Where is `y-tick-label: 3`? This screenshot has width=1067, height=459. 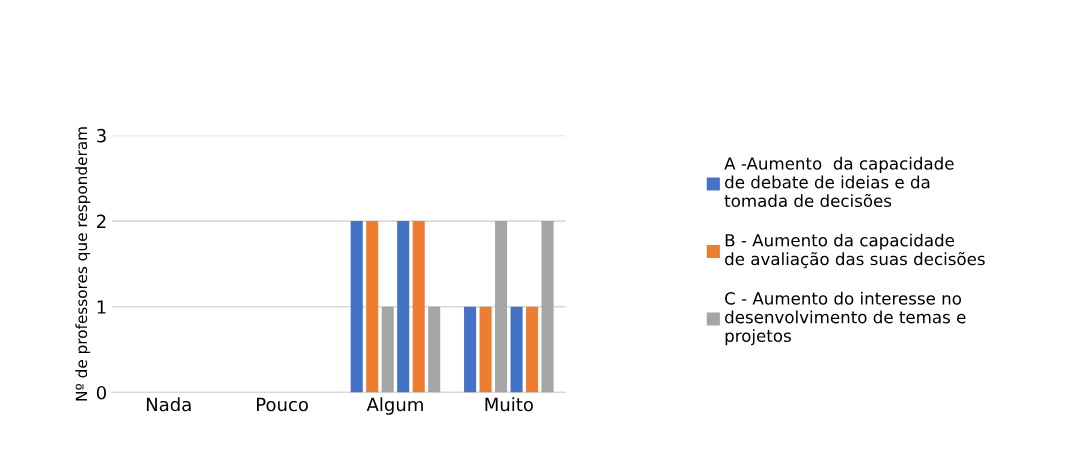
y-tick-label: 3 is located at coordinates (101, 135).